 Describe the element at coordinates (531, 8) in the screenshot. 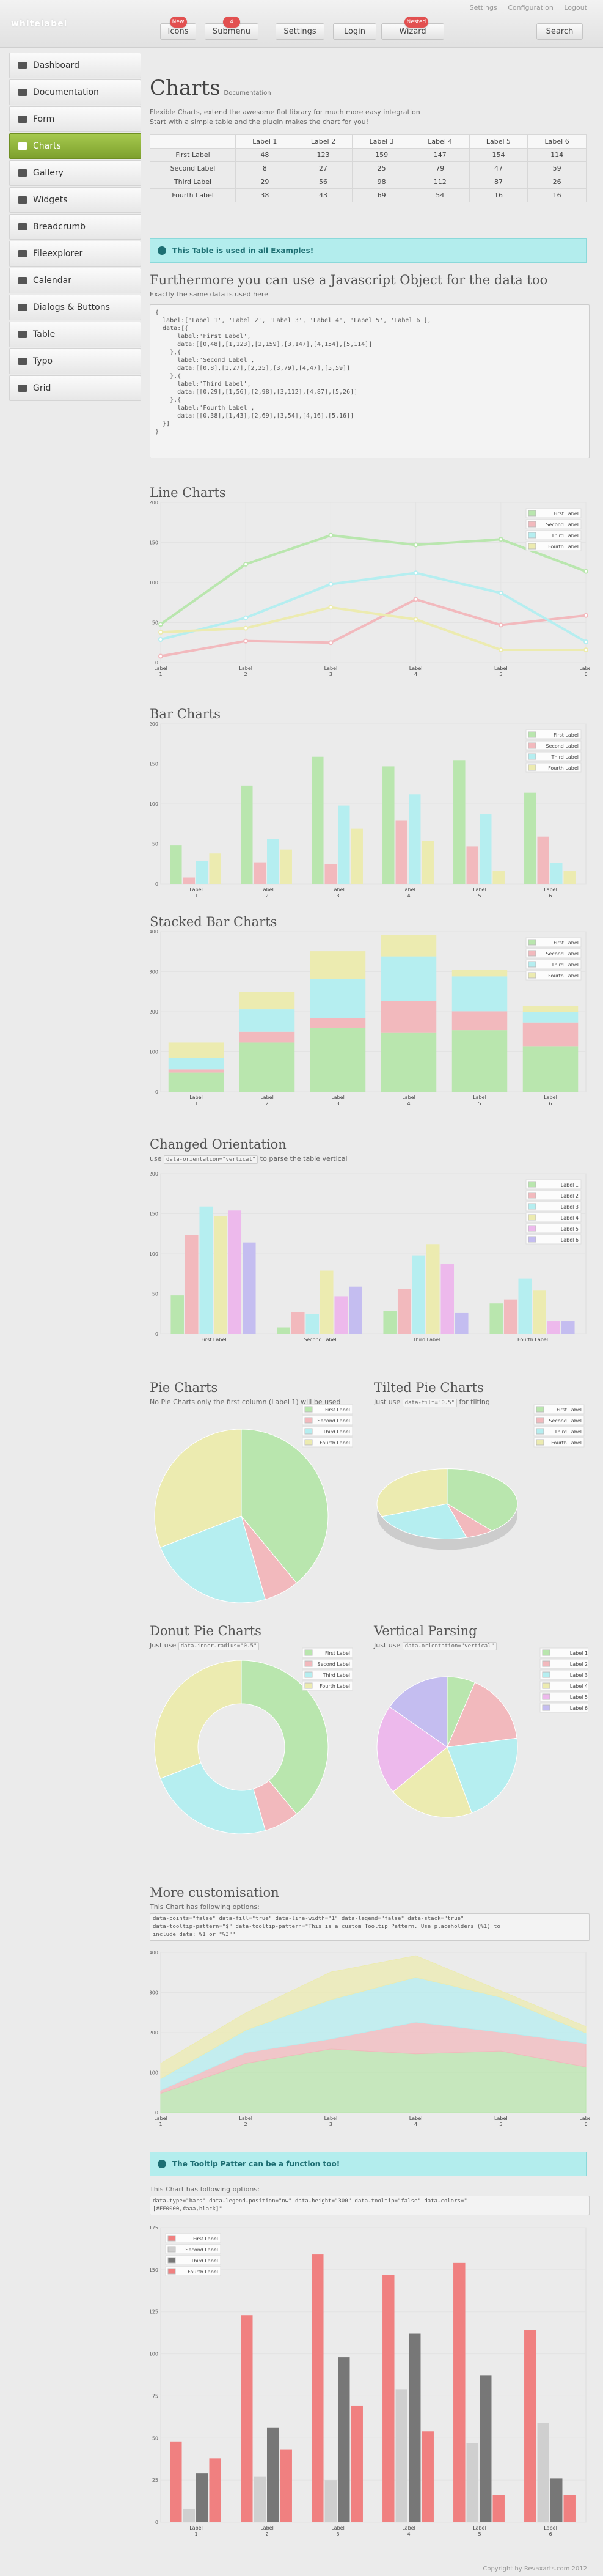

I see `configuration-link: Configuration` at that location.